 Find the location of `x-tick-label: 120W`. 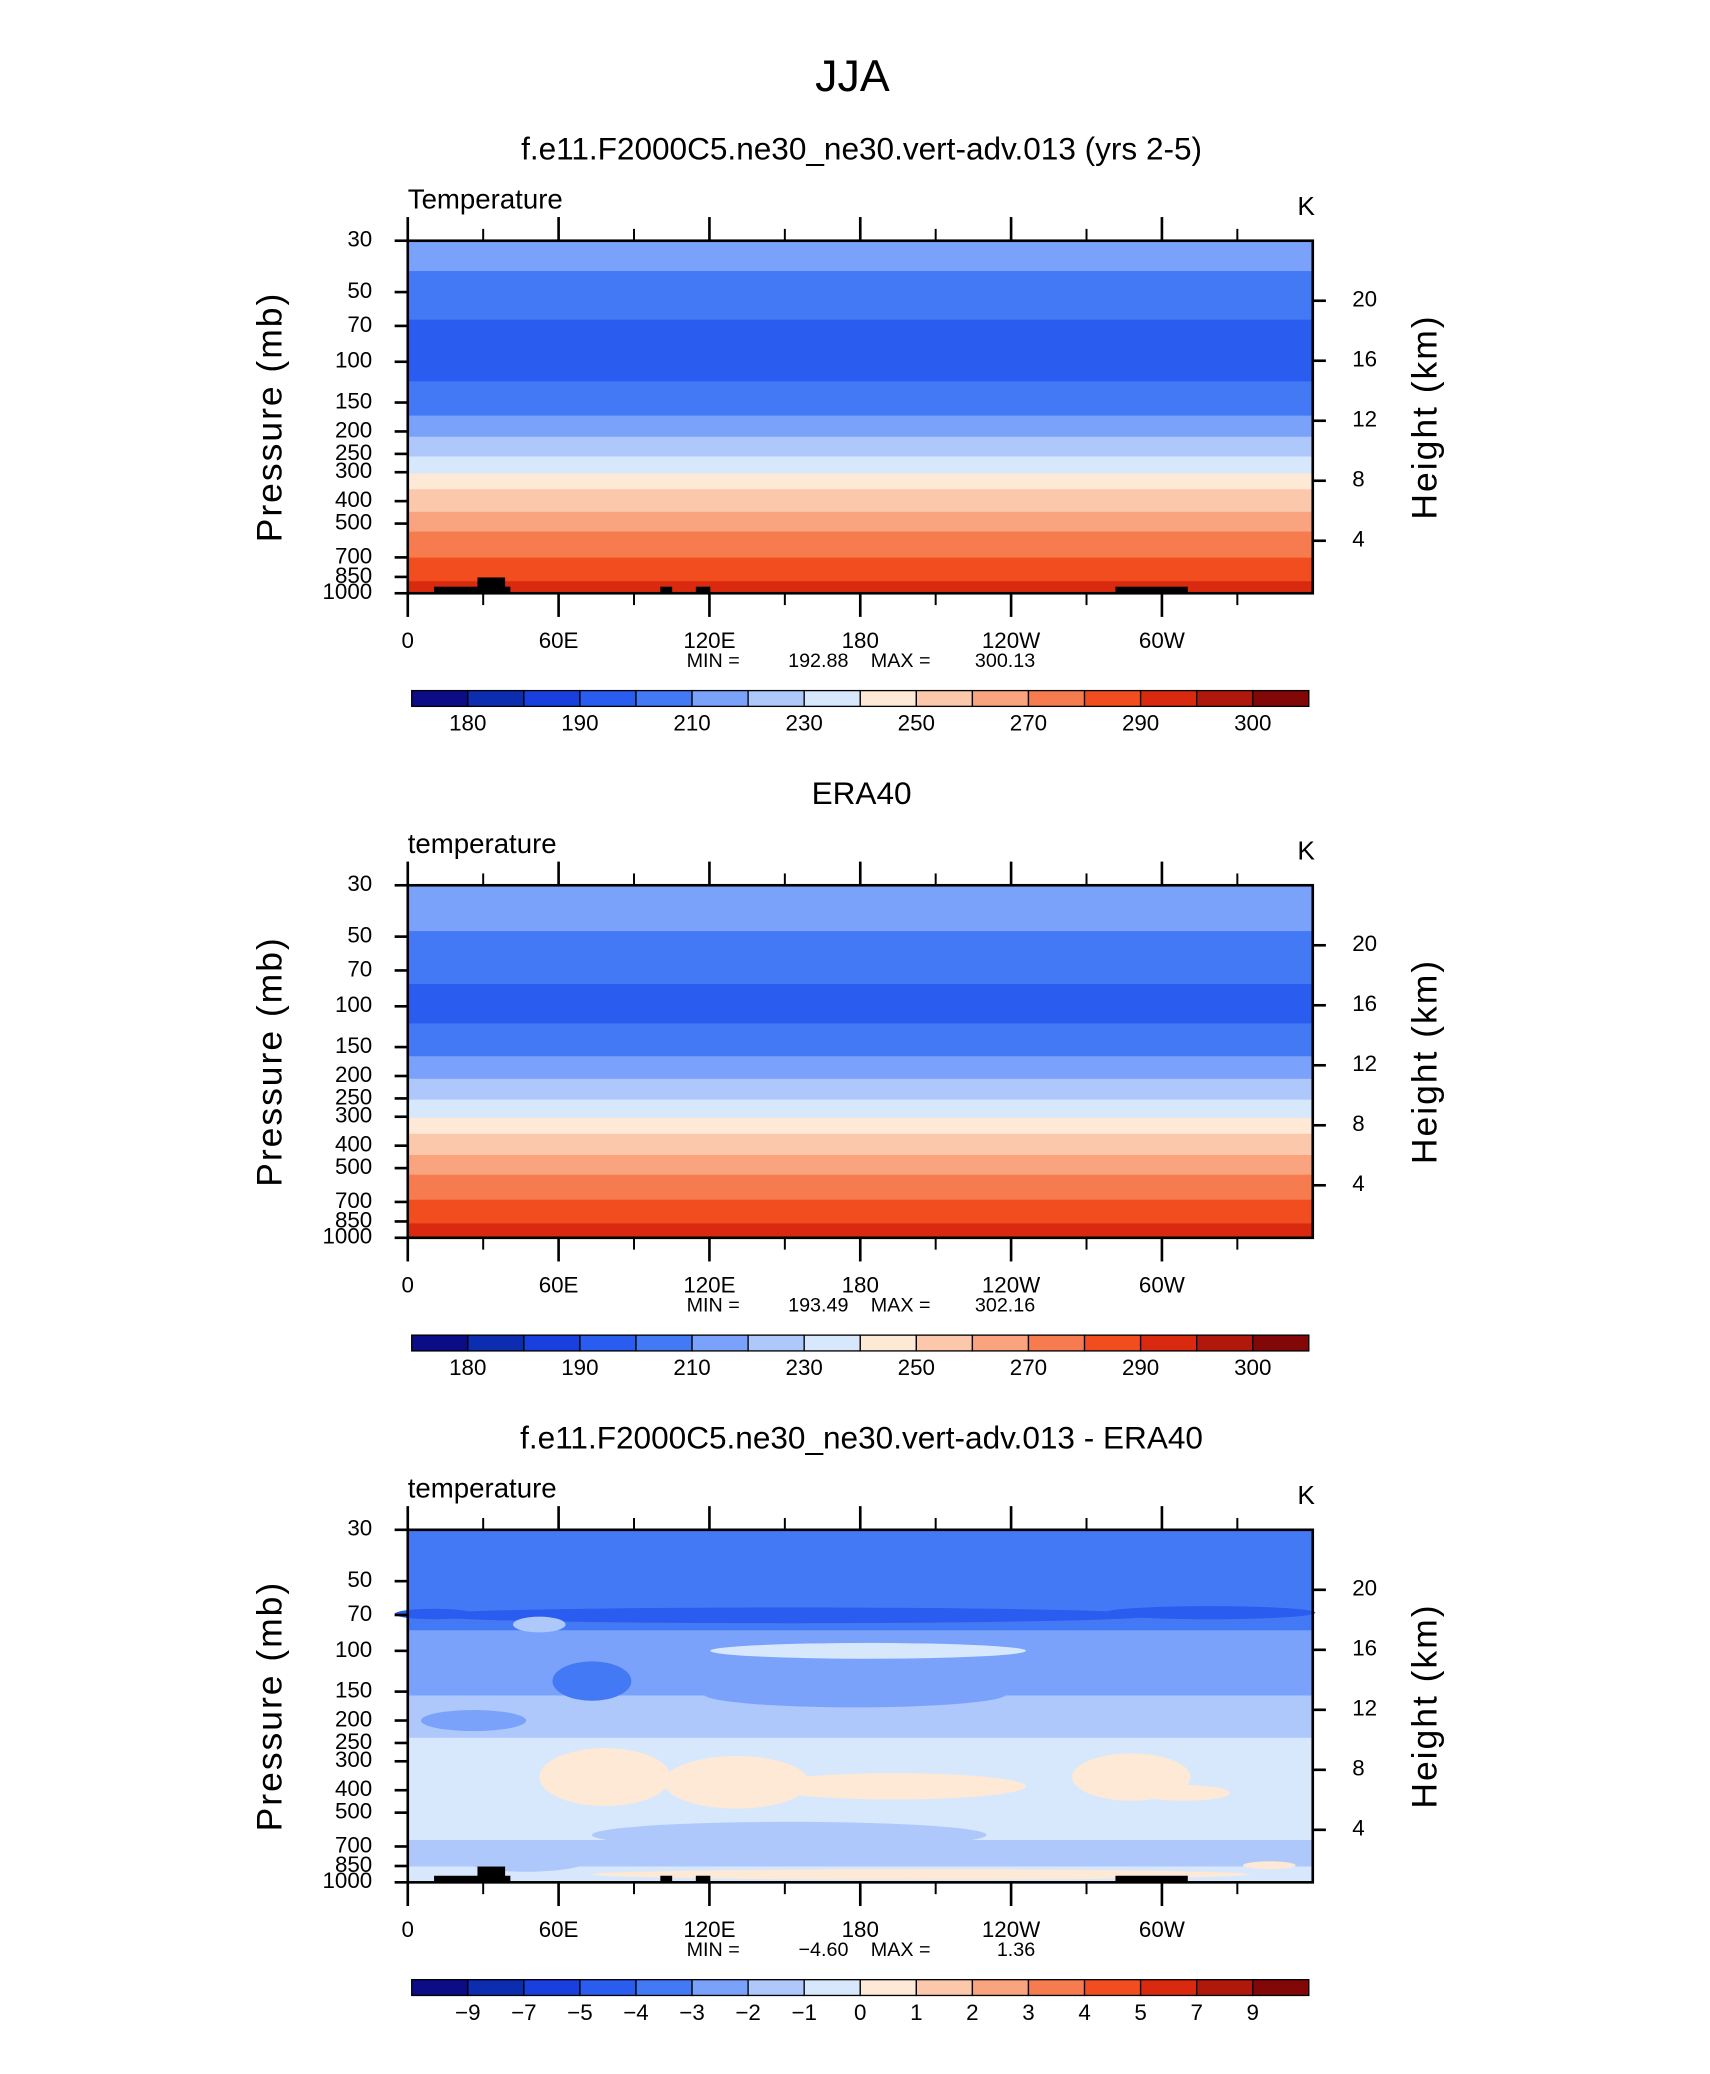

x-tick-label: 120W is located at coordinates (1011, 1284).